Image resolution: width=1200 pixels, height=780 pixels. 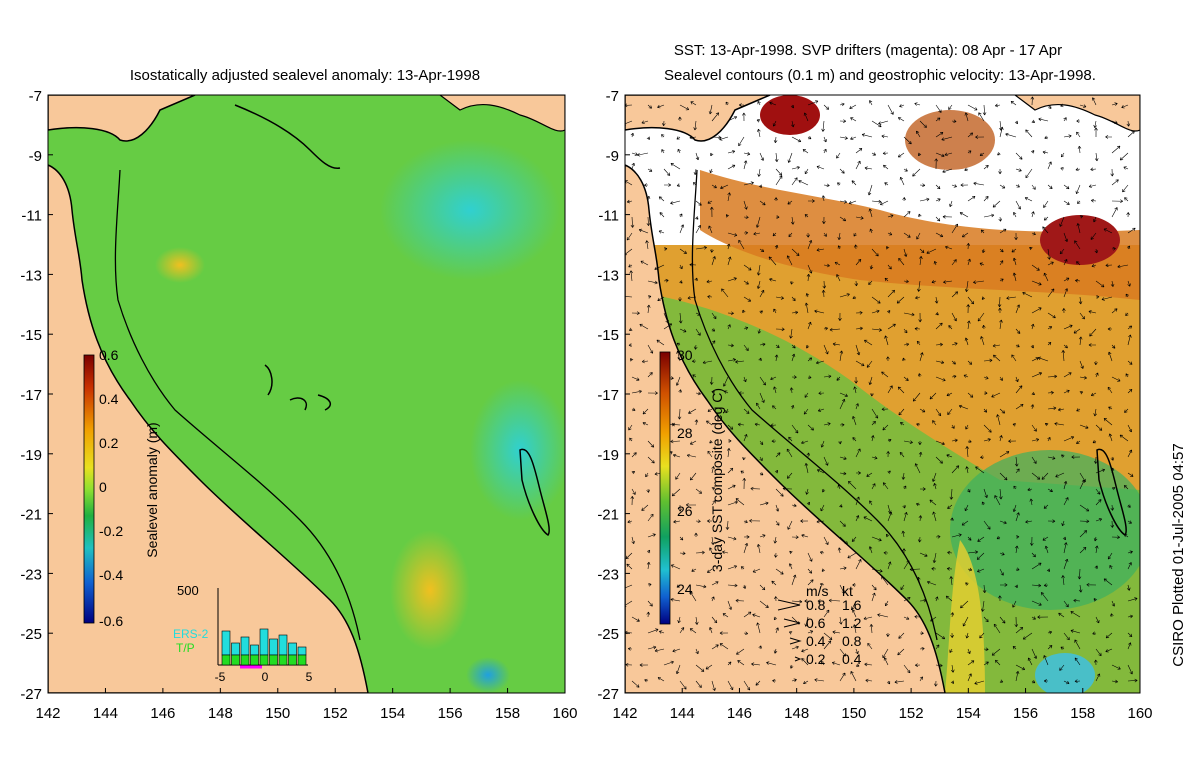 I want to click on sla-tick: -0.6, so click(x=111, y=621).